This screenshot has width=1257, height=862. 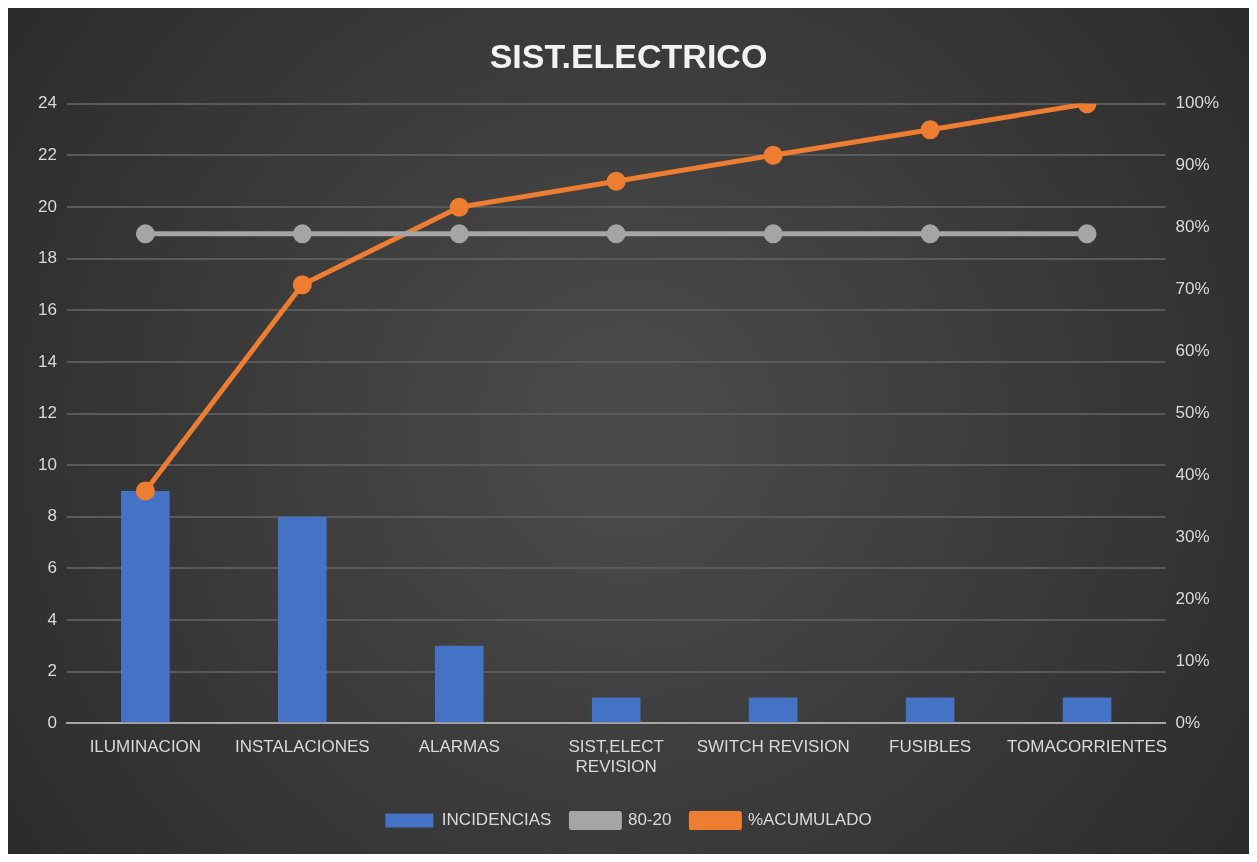 I want to click on y2-tick-label: 70%, so click(x=1192, y=289).